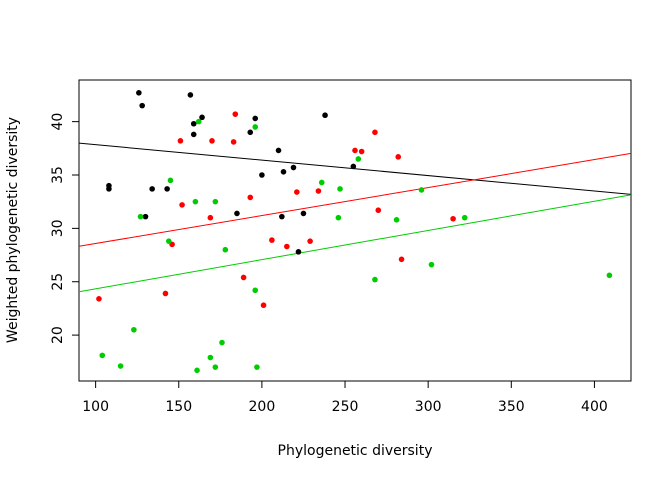 The height and width of the screenshot is (480, 672). What do you see at coordinates (178, 407) in the screenshot?
I see `x-tick-label: 150` at bounding box center [178, 407].